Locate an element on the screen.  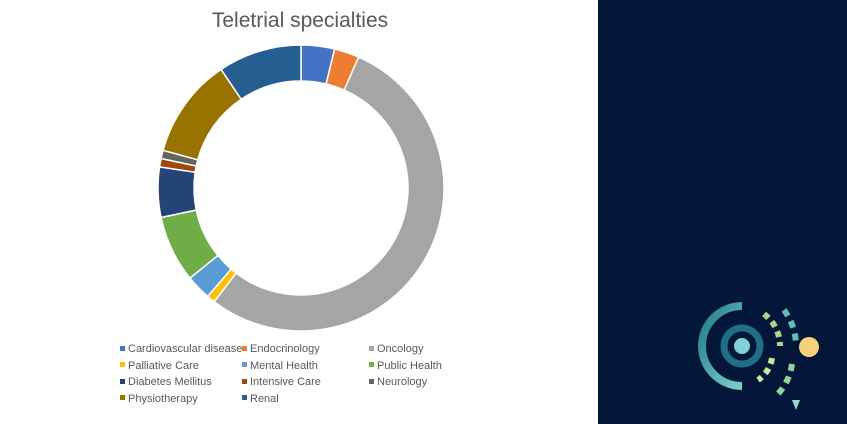
legend-item: Oncology is located at coordinates (396, 349).